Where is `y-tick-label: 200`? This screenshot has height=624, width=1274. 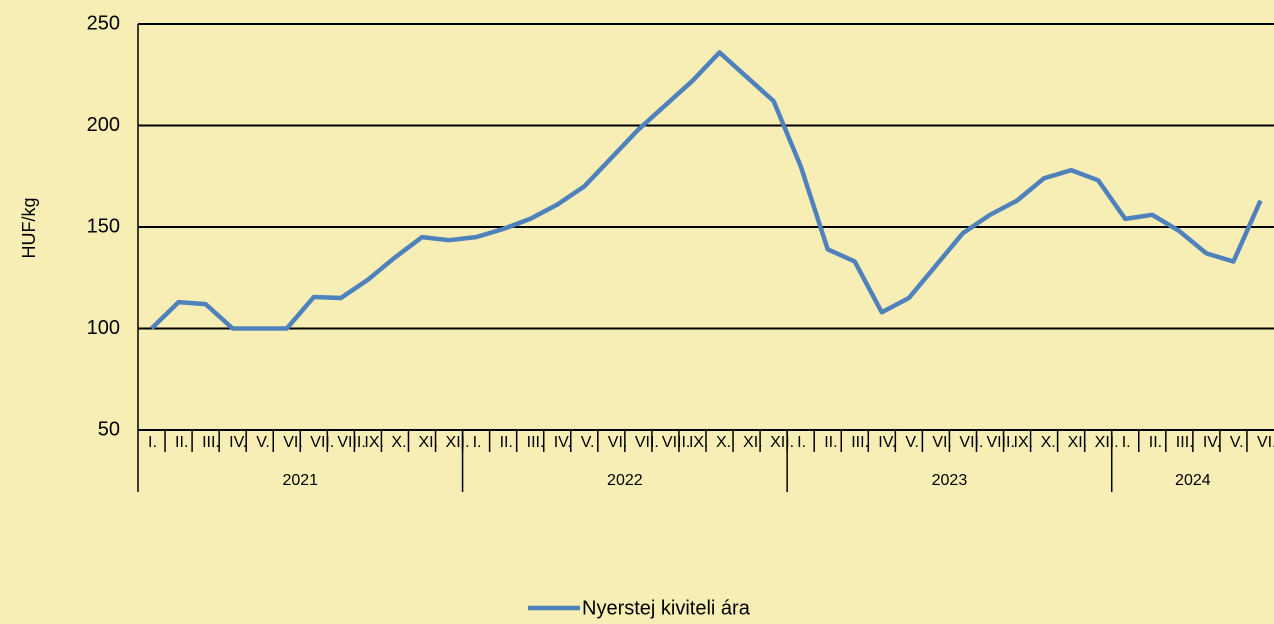
y-tick-label: 200 is located at coordinates (103, 125).